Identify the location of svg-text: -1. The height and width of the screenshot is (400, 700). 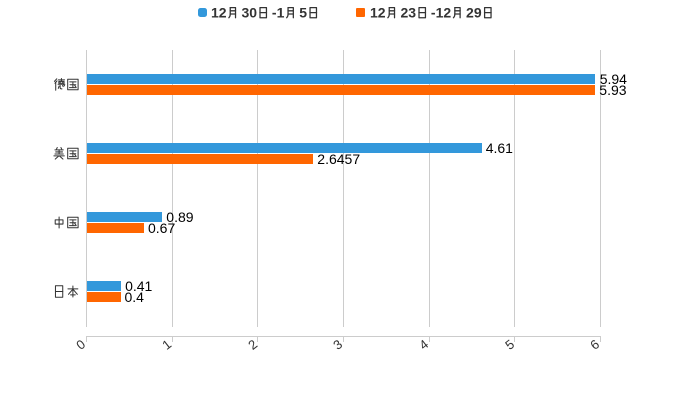
(277, 13).